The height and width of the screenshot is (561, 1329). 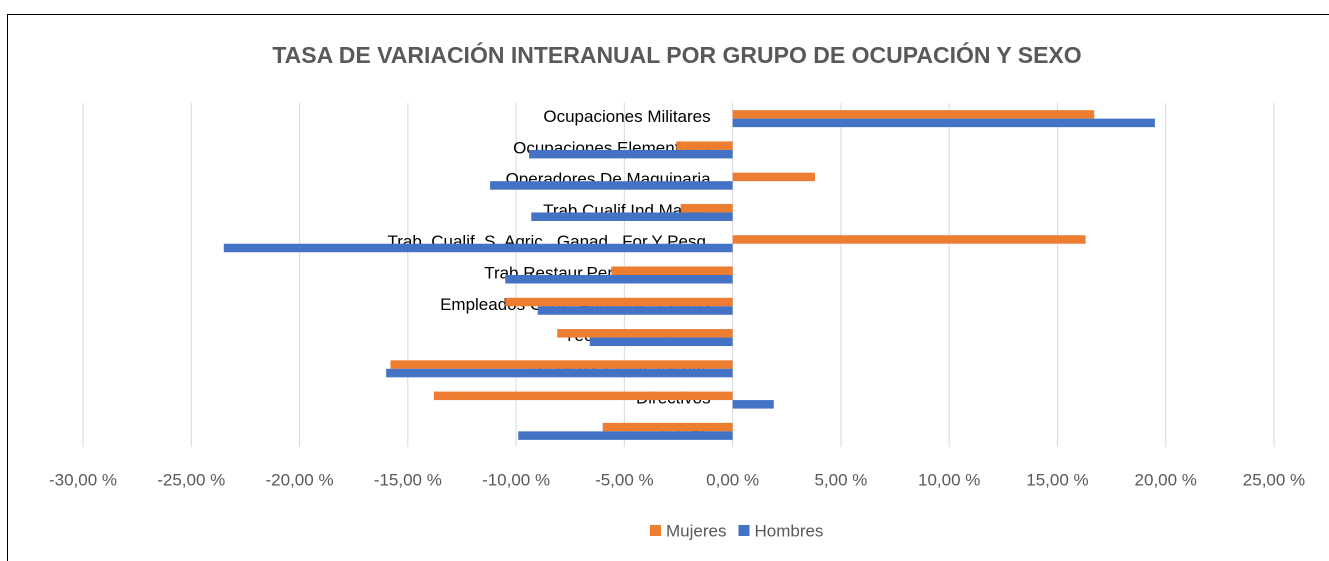 I want to click on x-tick-label: -30,00 %, so click(x=83, y=479).